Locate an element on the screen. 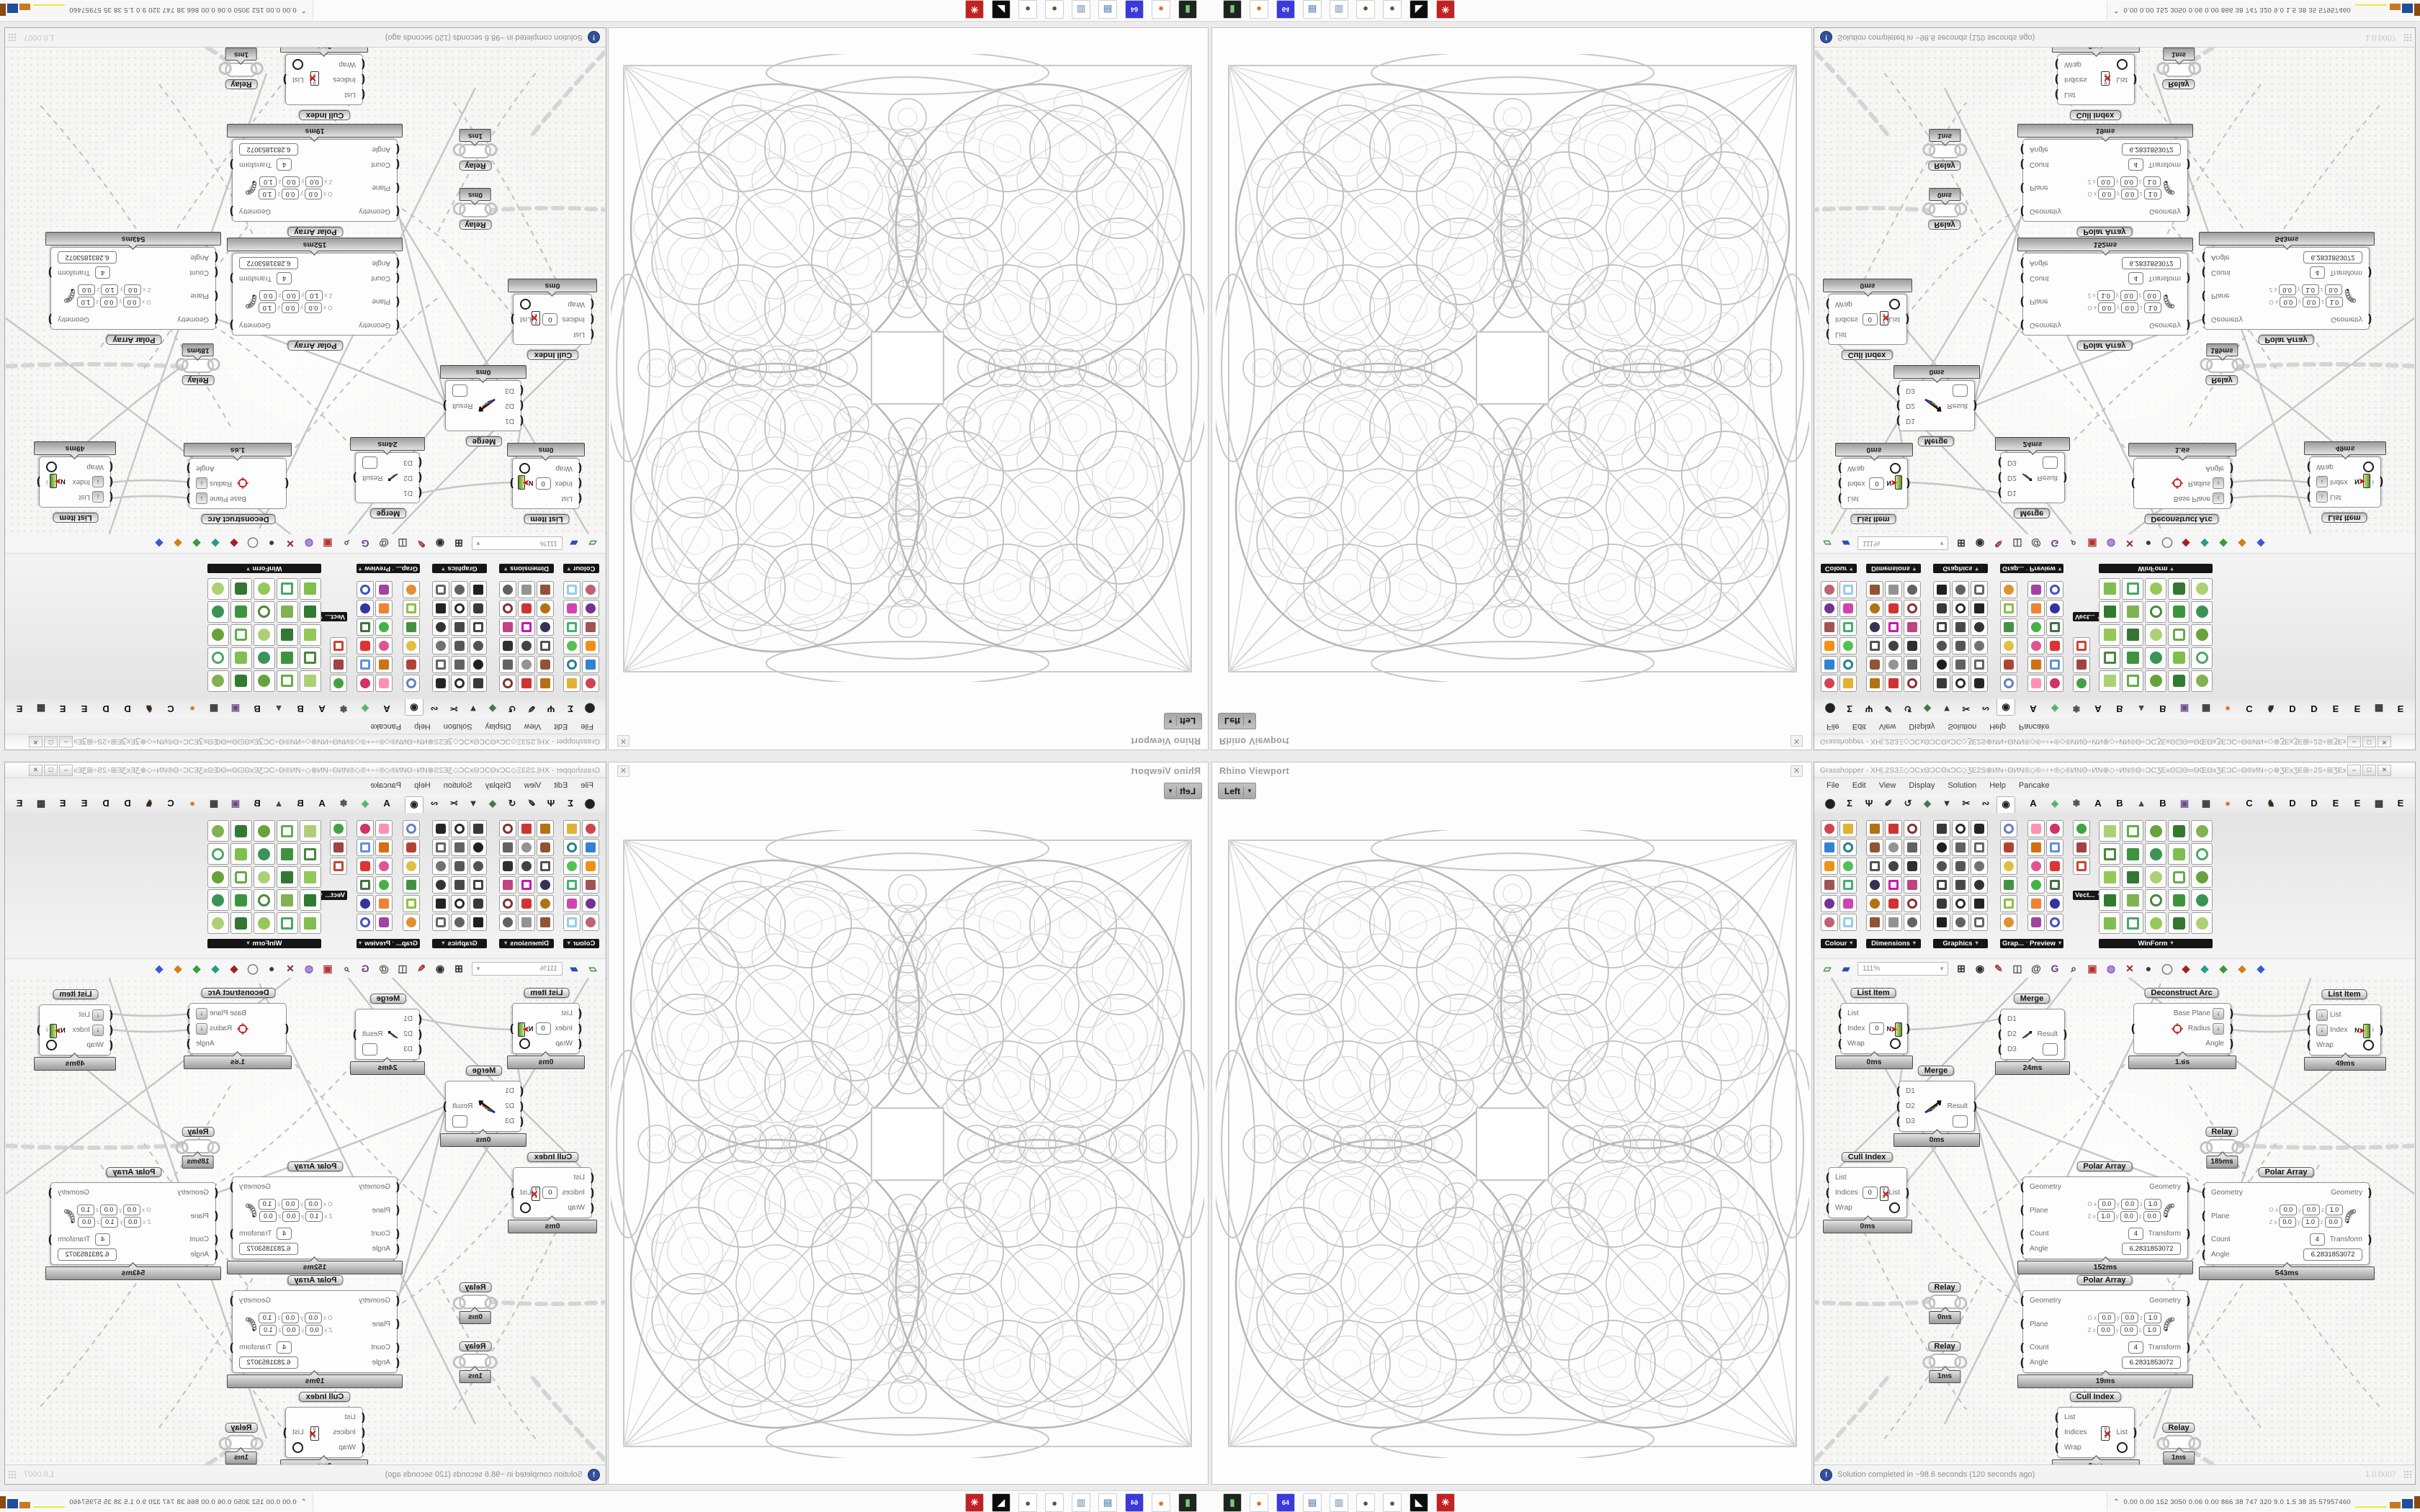 The image size is (2420, 1512). sphere-wire-icon: ◯ is located at coordinates (2167, 544).